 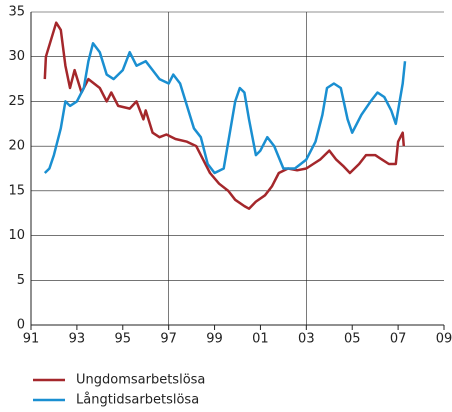 What do you see at coordinates (214, 339) in the screenshot?
I see `x-tick-label: 99` at bounding box center [214, 339].